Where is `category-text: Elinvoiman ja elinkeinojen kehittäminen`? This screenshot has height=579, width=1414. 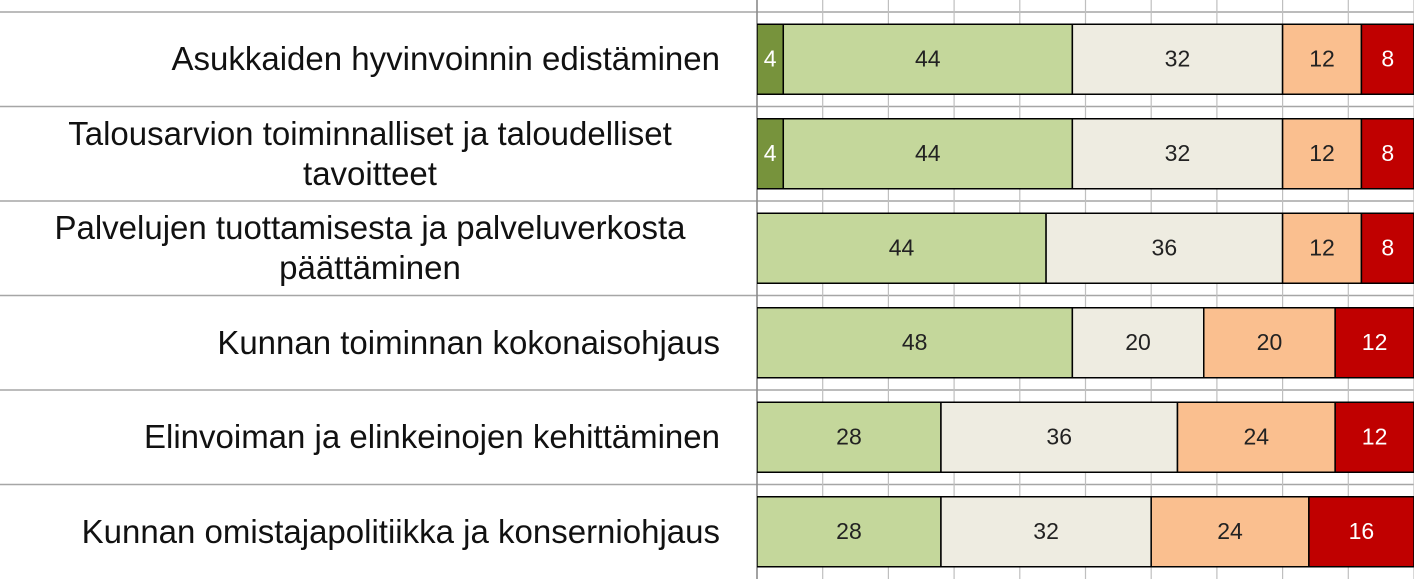 category-text: Elinvoiman ja elinkeinojen kehittäminen is located at coordinates (431, 437).